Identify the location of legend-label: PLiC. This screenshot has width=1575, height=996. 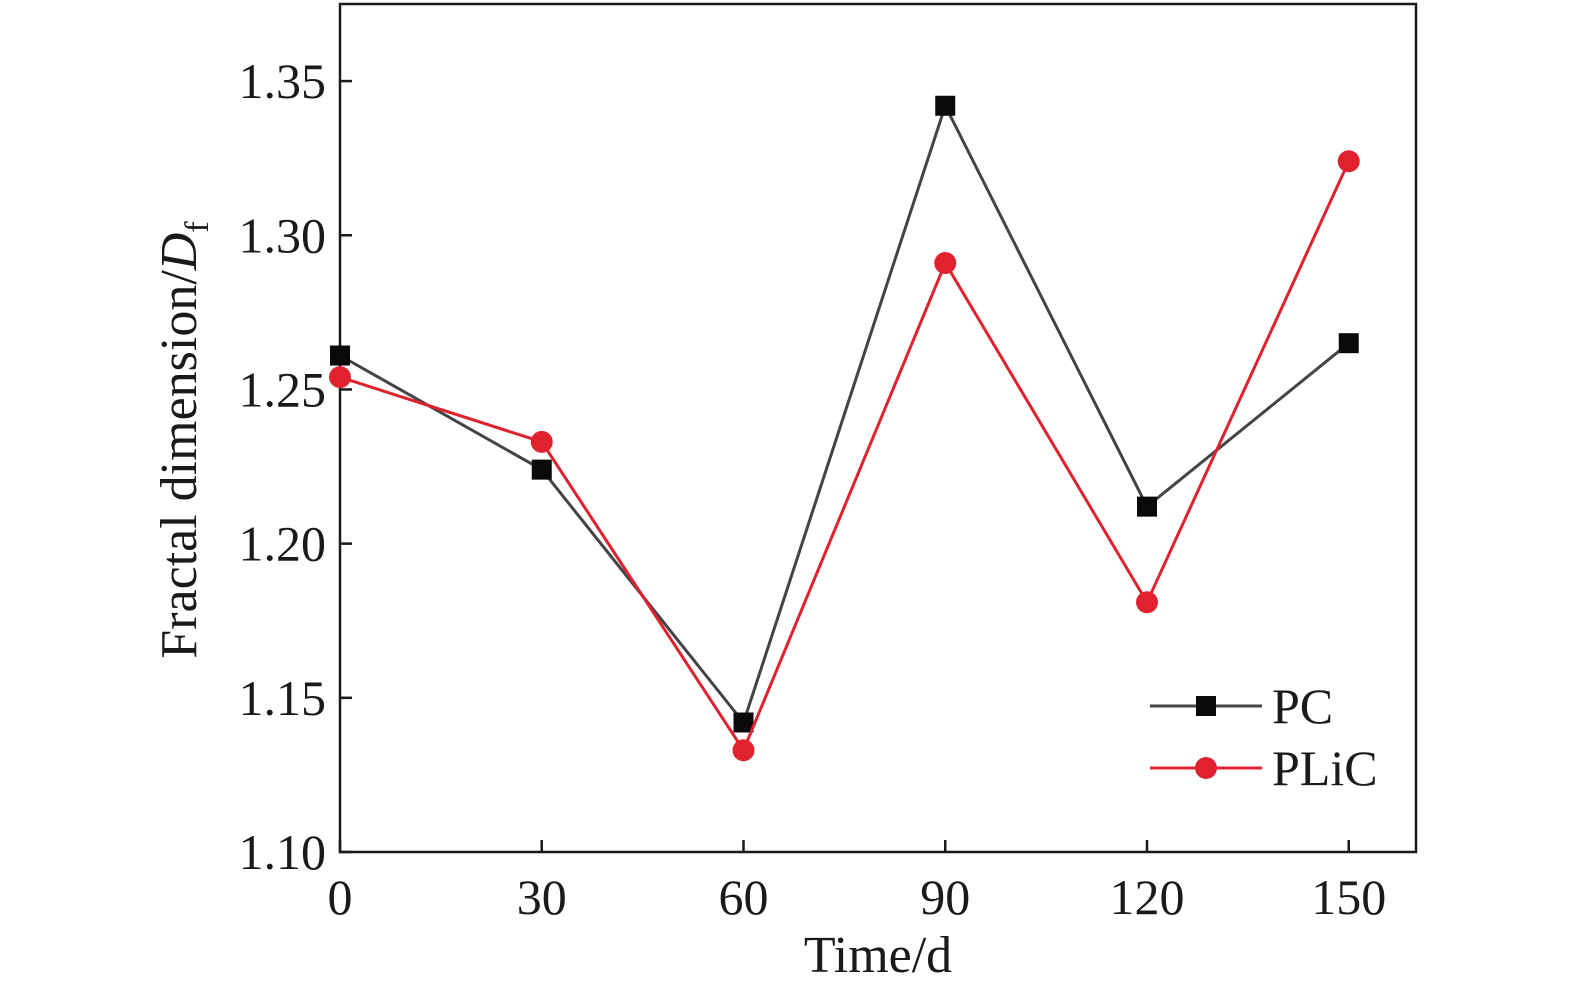
(1325, 768).